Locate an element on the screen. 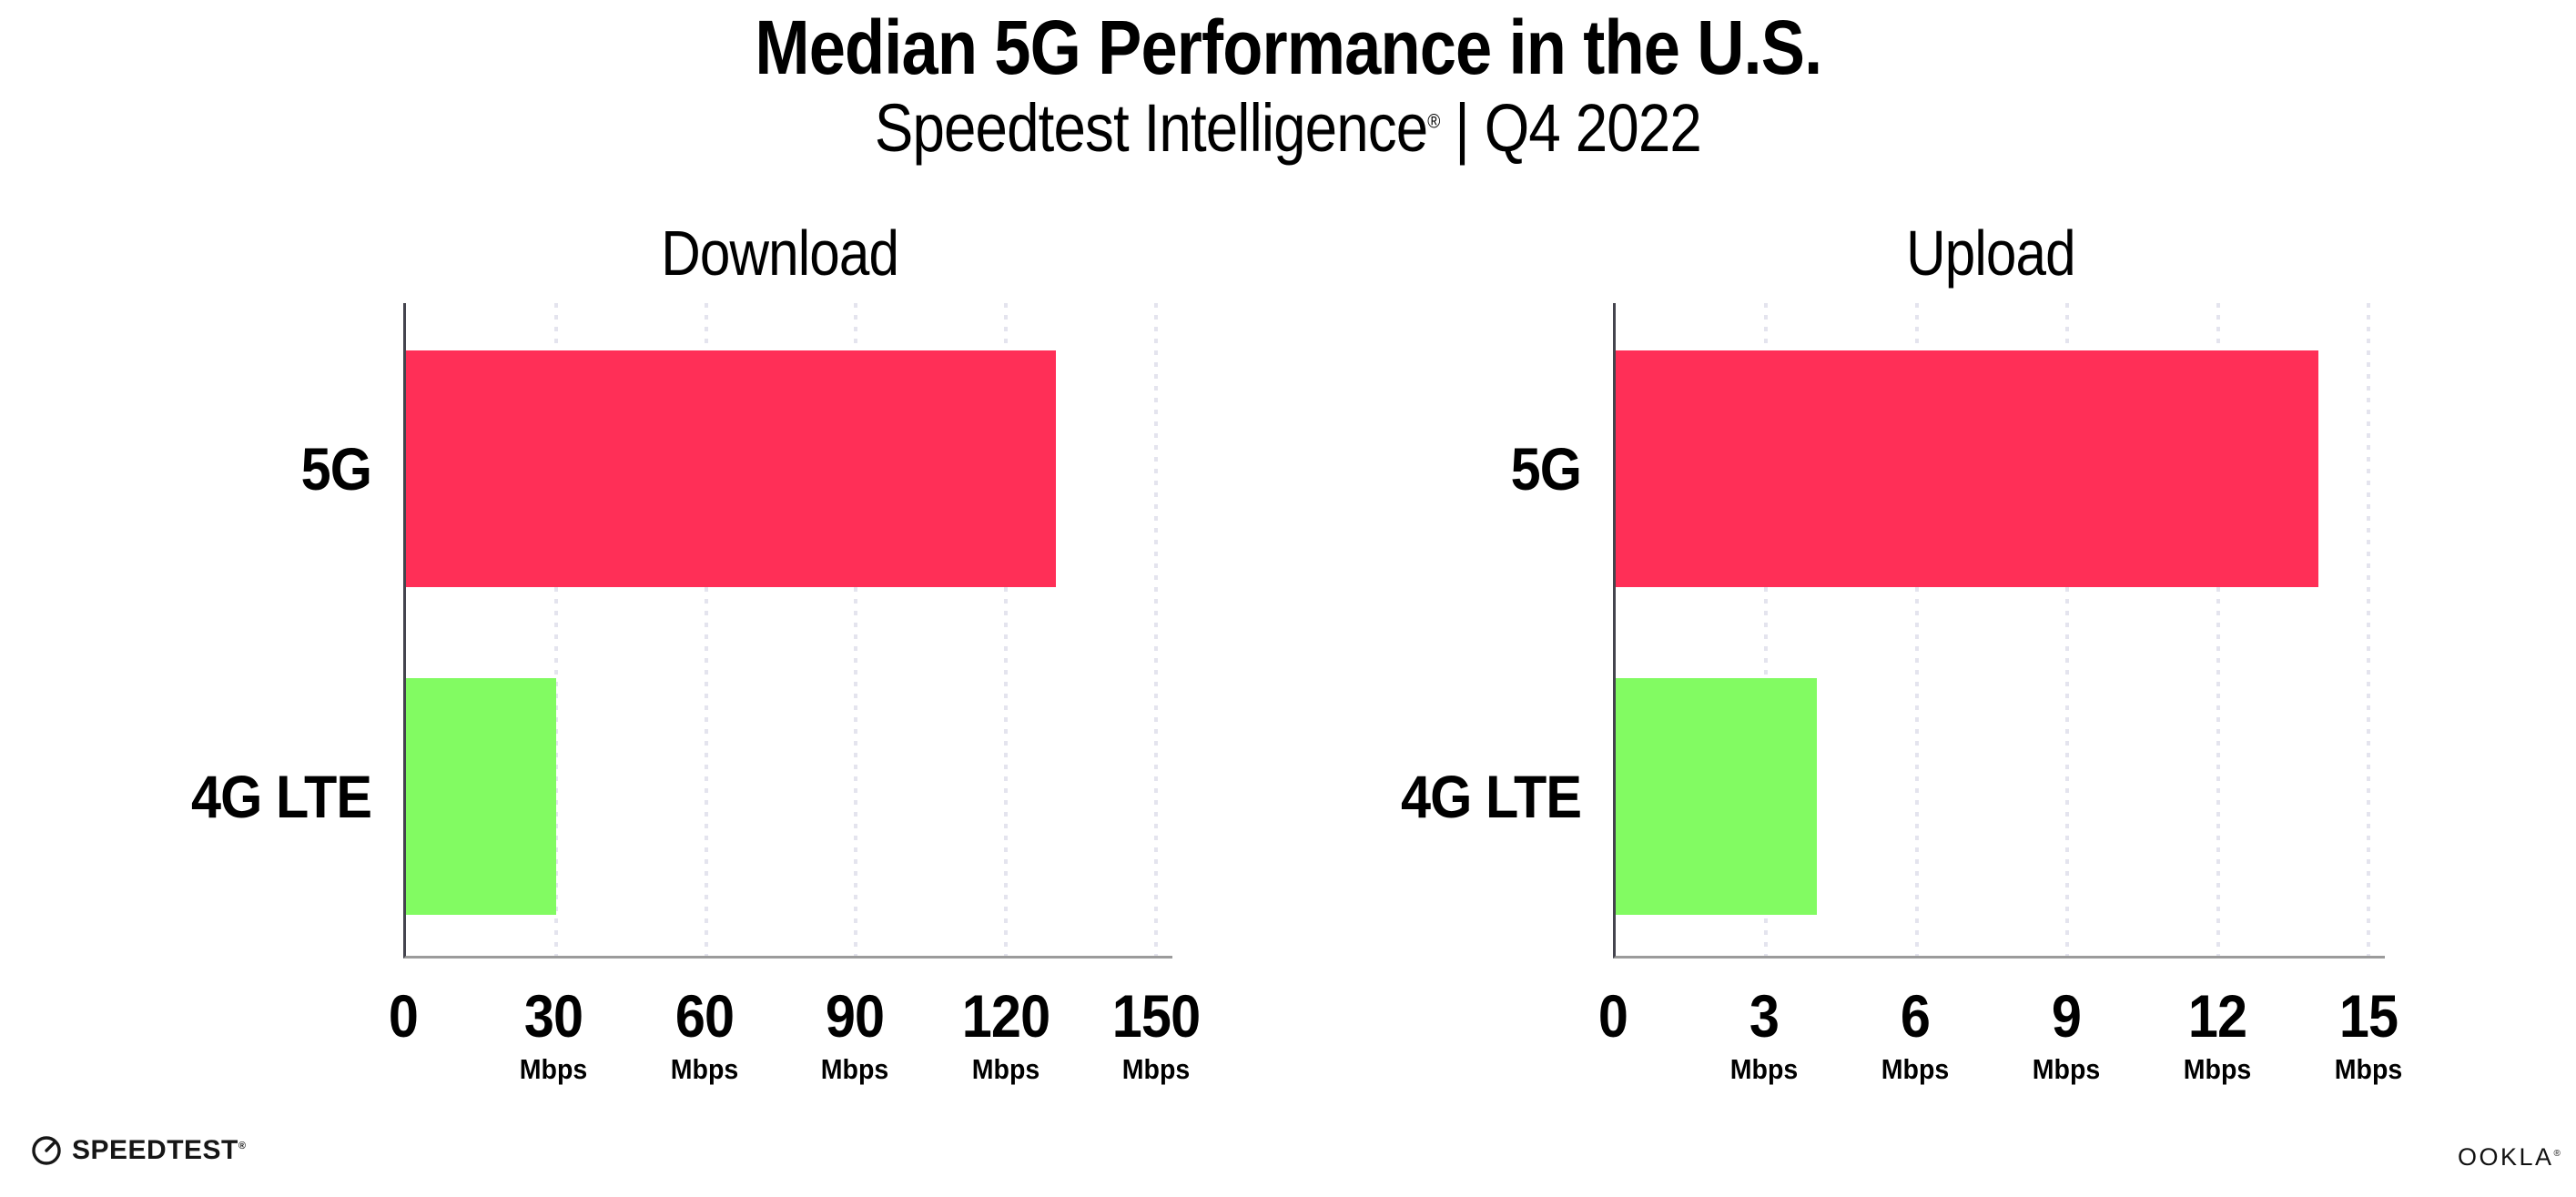 Image resolution: width=2576 pixels, height=1197 pixels. registered-mark: ® is located at coordinates (1433, 121).